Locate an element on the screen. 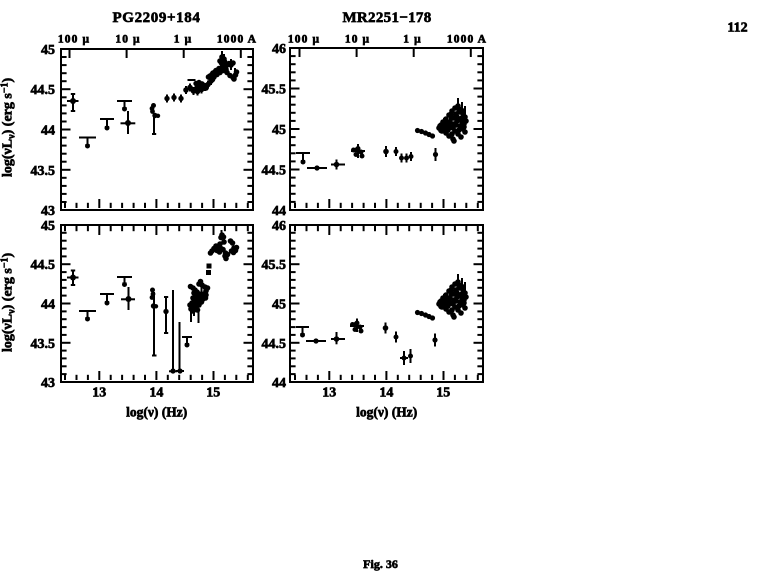  svg-text: 112 is located at coordinates (737, 28).